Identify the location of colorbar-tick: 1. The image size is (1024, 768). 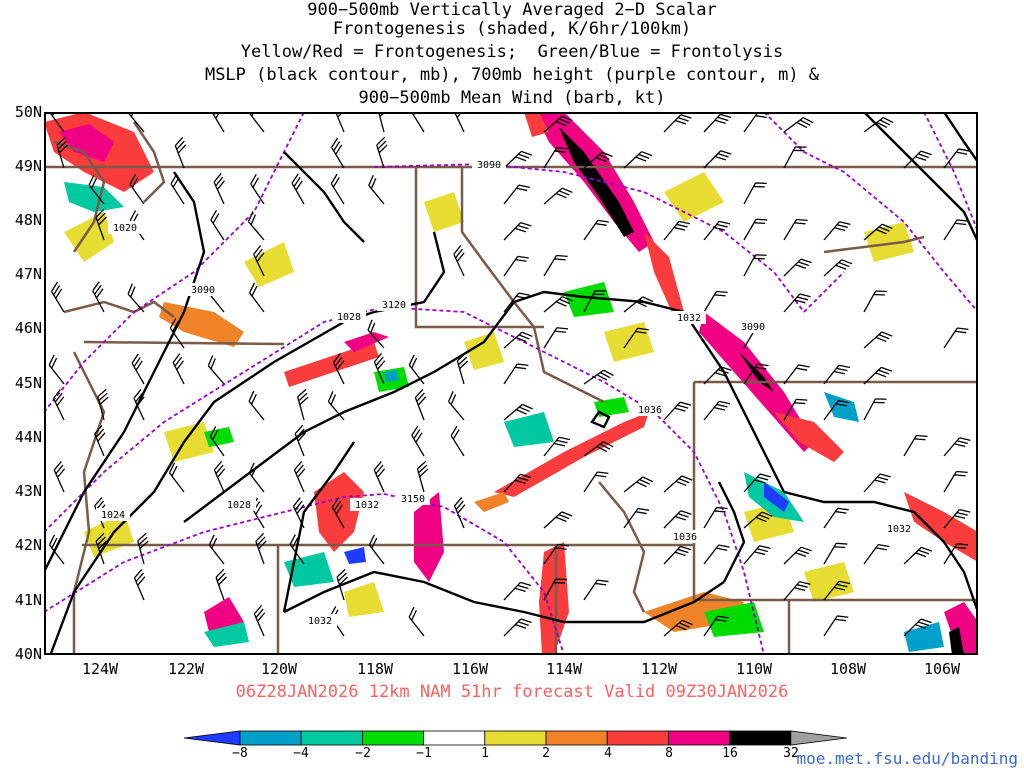
(485, 753).